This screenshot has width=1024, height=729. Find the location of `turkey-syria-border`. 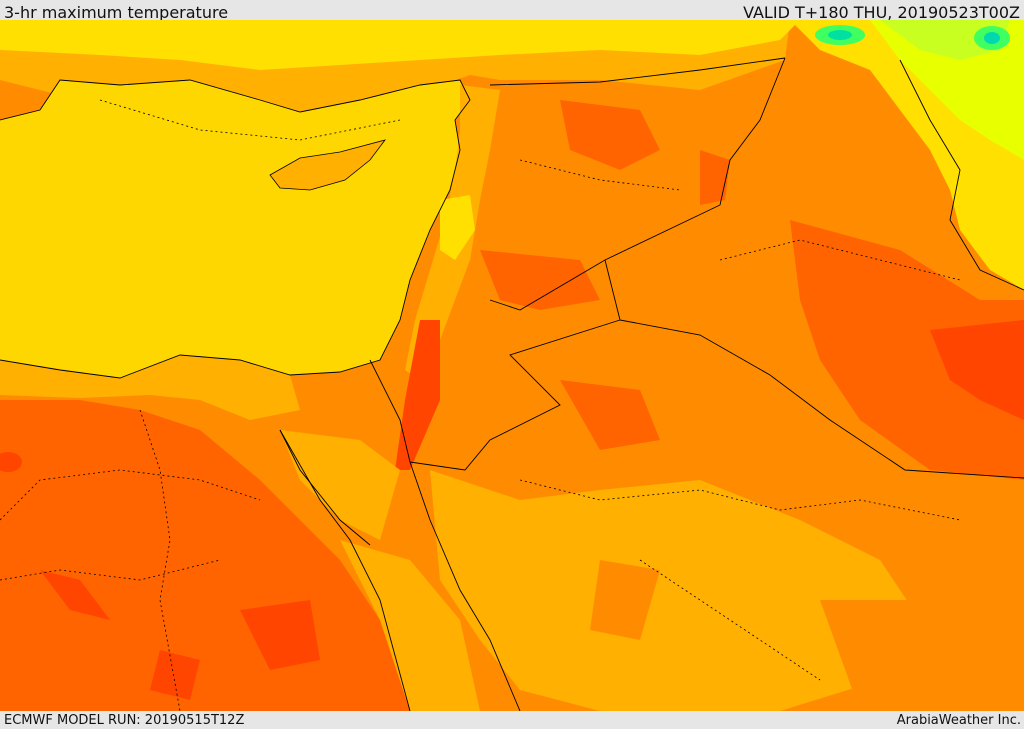

turkey-syria-border is located at coordinates (637, 71).